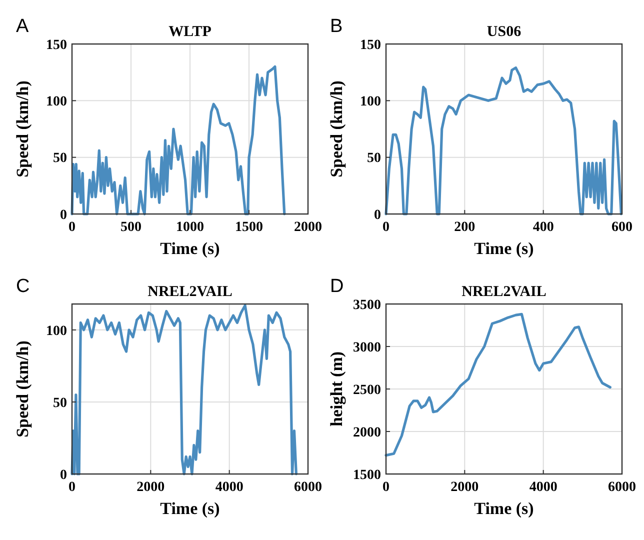  I want to click on x-tick-label: 1500, so click(249, 227).